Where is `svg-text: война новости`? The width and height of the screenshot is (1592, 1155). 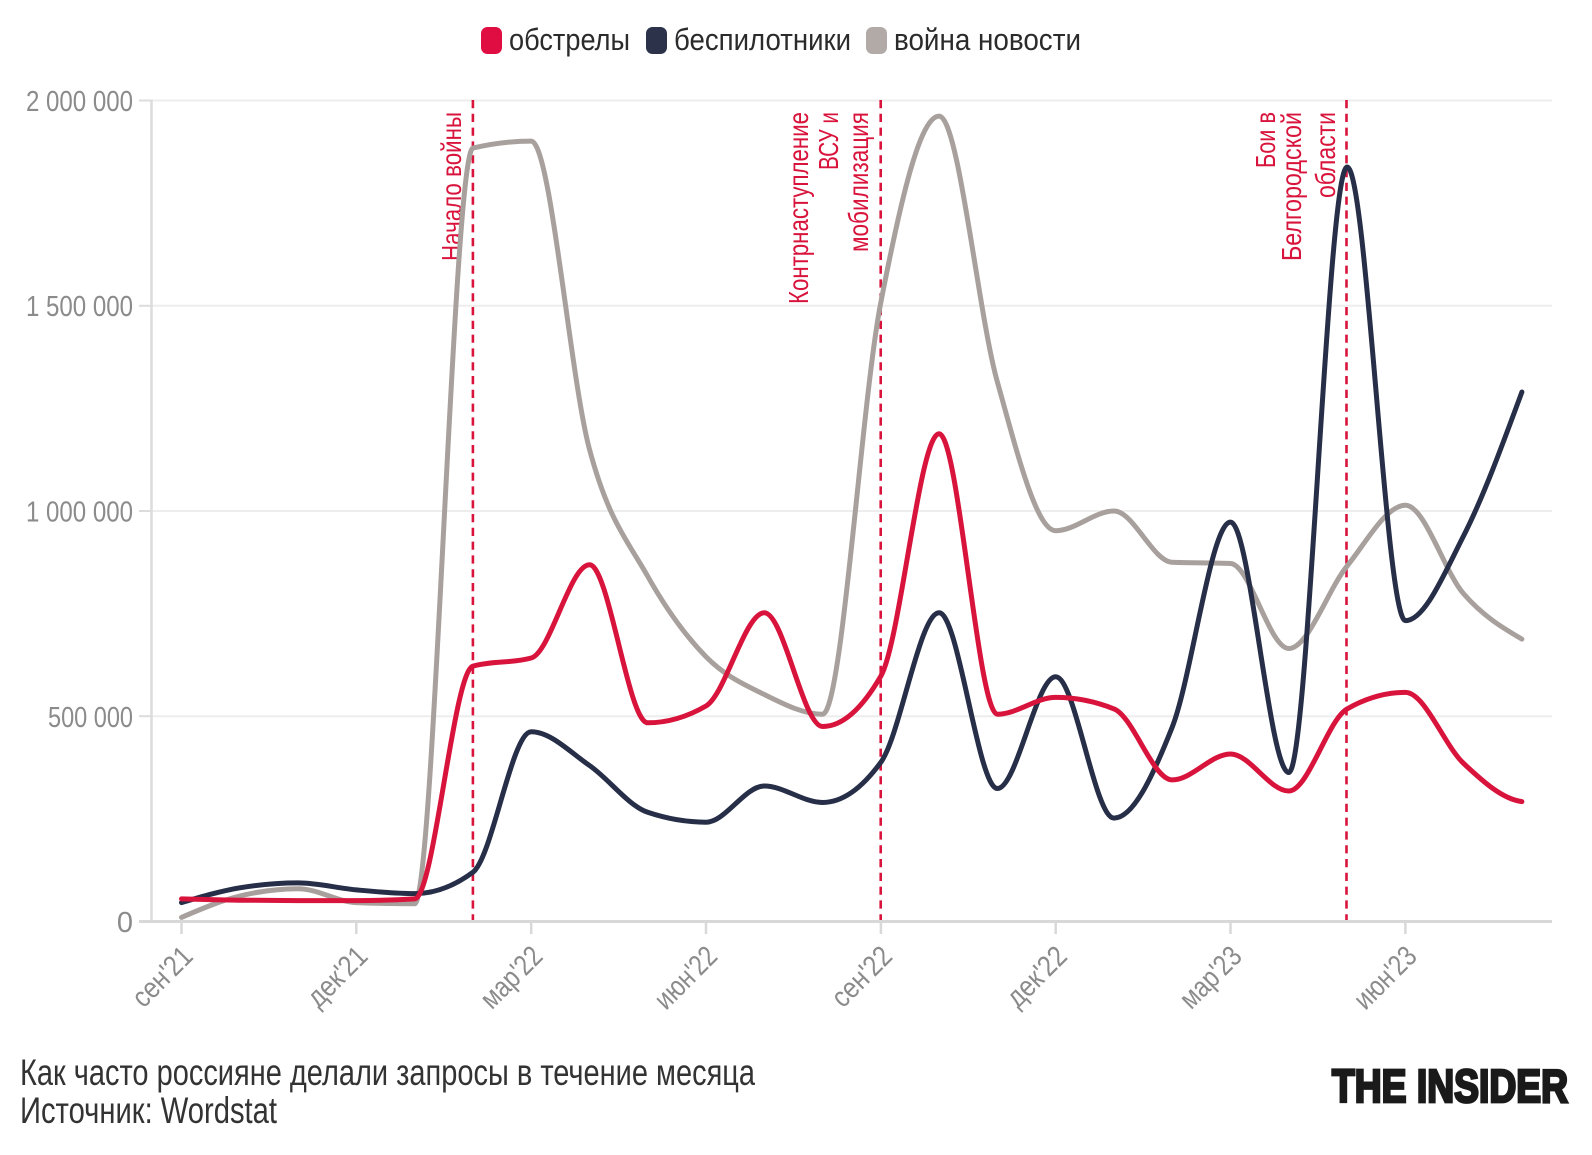 svg-text: война новости is located at coordinates (987, 39).